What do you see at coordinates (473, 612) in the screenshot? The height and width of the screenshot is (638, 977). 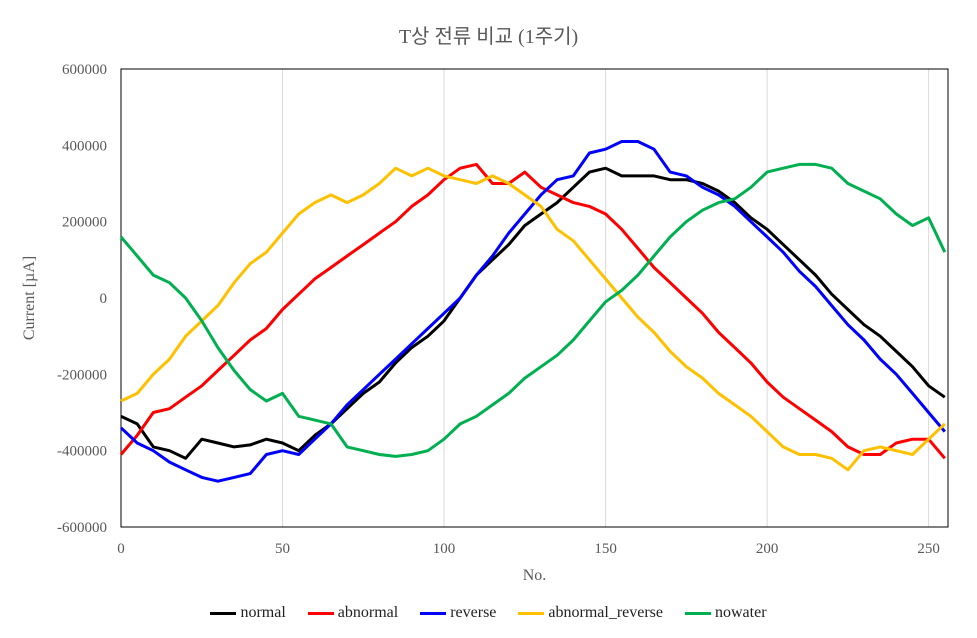 I see `legend-label: reverse` at bounding box center [473, 612].